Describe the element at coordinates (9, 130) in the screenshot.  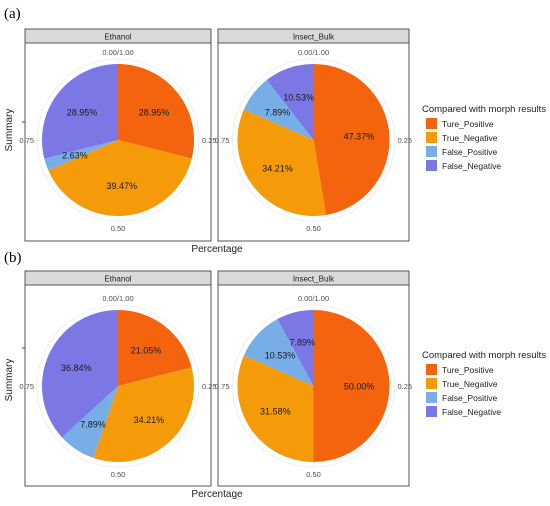
I see `figure-a-ylabel: Summary` at that location.